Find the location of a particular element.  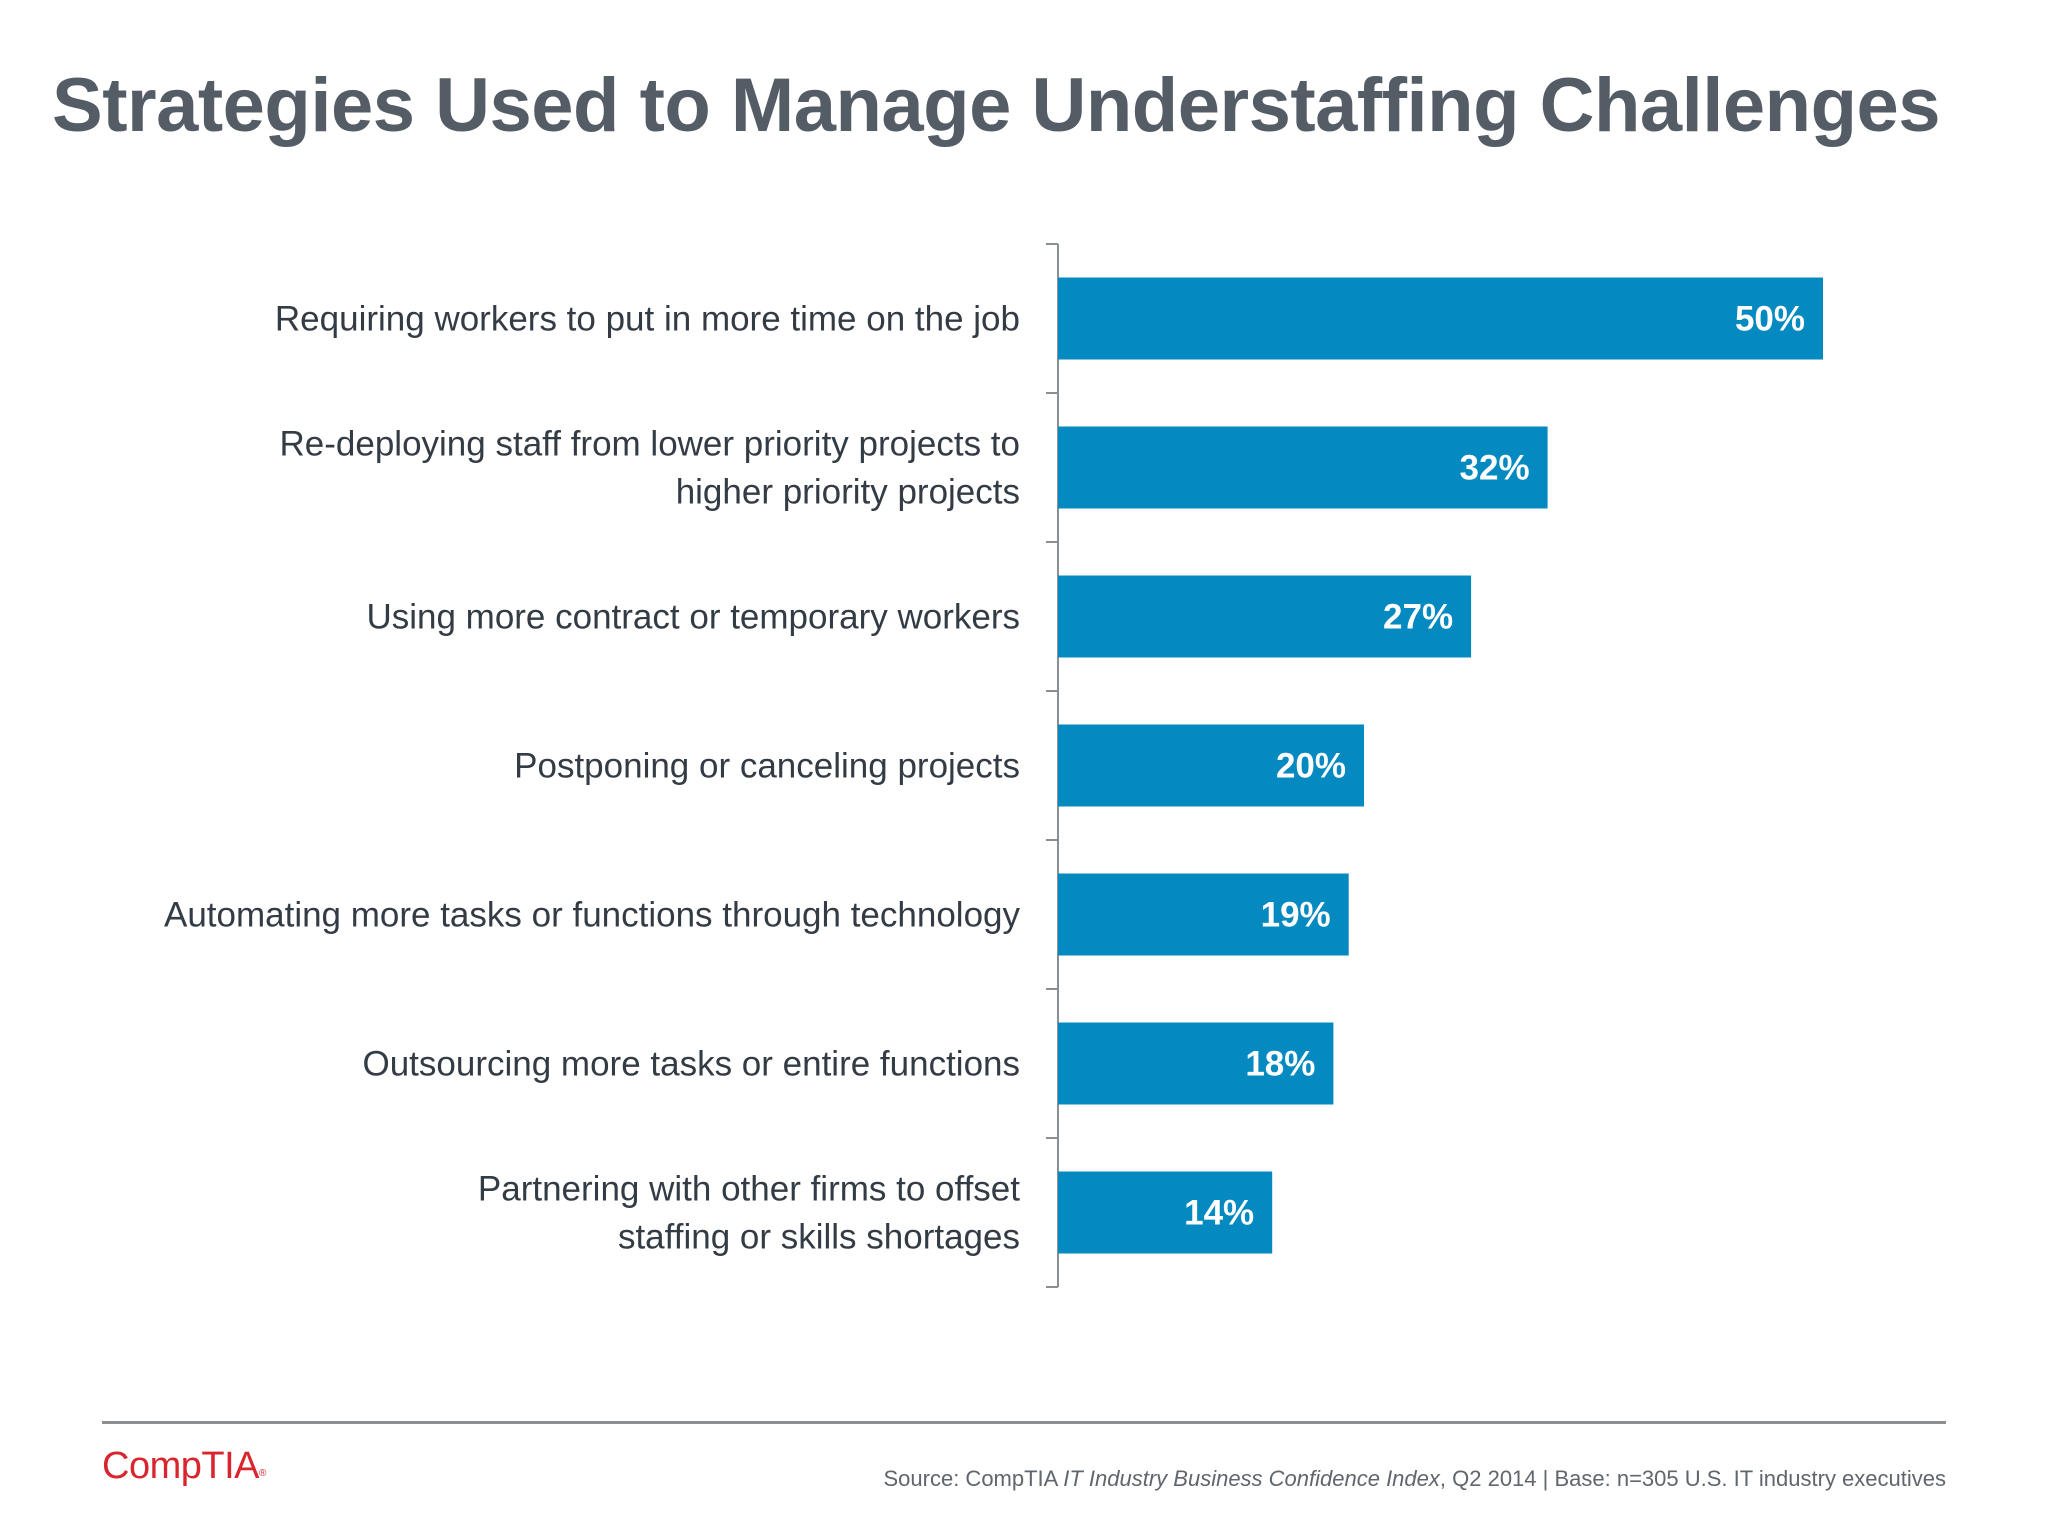

footer-divider is located at coordinates (1024, 1422).